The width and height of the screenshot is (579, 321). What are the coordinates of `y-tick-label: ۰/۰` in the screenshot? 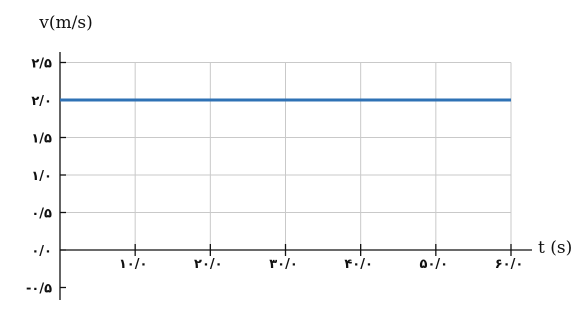 It's located at (41, 251).